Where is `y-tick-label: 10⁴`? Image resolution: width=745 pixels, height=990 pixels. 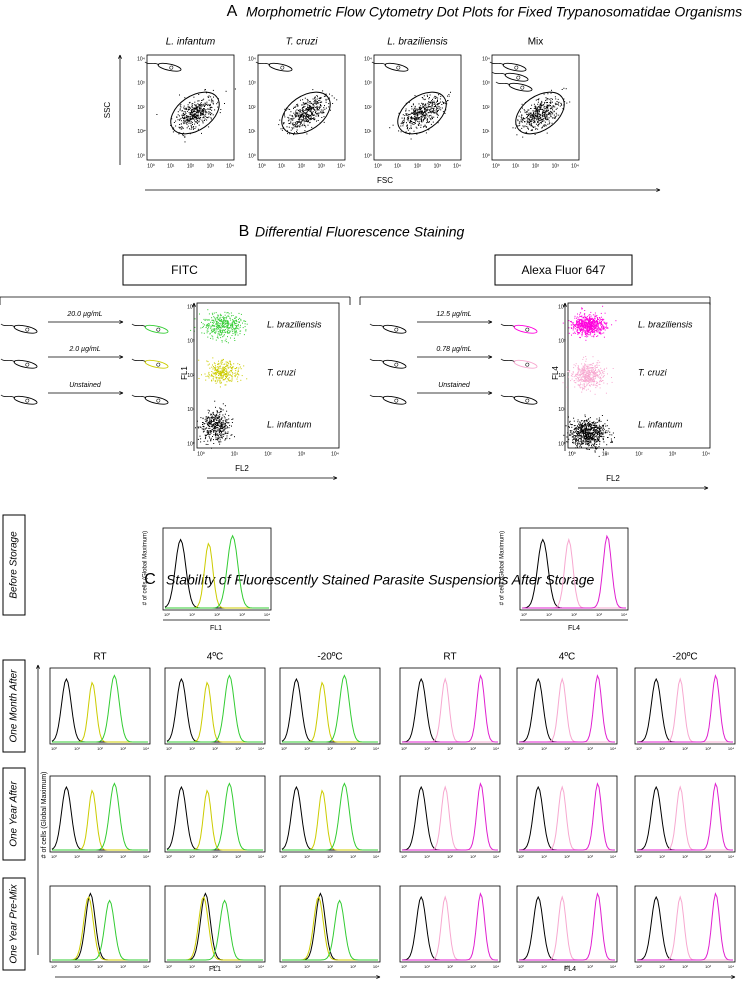 y-tick-label: 10⁴ is located at coordinates (368, 59).